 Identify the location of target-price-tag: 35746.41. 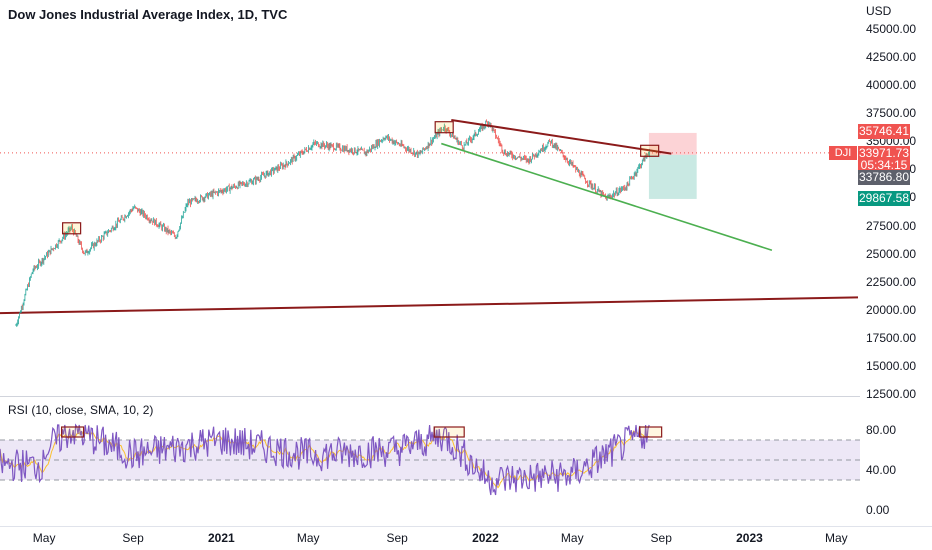
(884, 131).